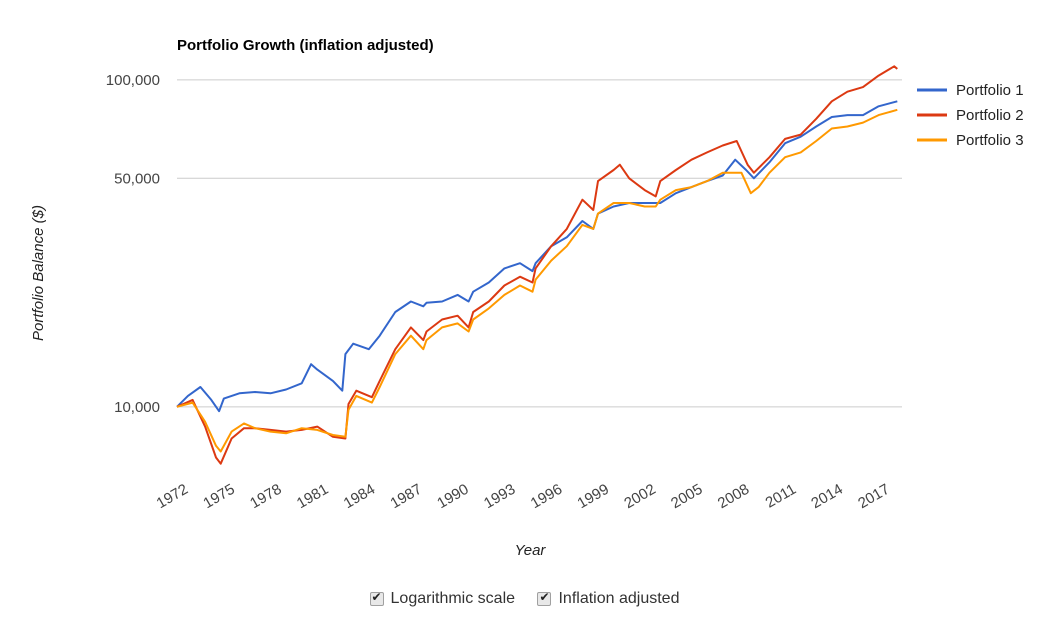  What do you see at coordinates (172, 496) in the screenshot?
I see `x-tick-label: 1972` at bounding box center [172, 496].